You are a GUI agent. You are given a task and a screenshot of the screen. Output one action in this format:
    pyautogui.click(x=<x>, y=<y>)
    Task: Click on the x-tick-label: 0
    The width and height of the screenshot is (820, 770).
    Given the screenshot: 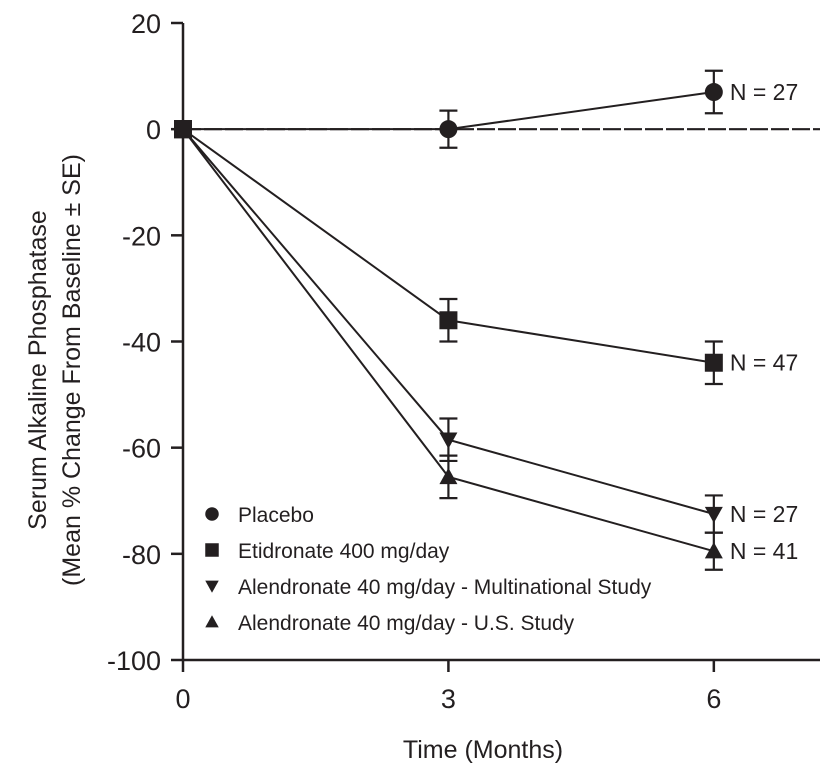 What is the action you would take?
    pyautogui.click(x=182, y=699)
    